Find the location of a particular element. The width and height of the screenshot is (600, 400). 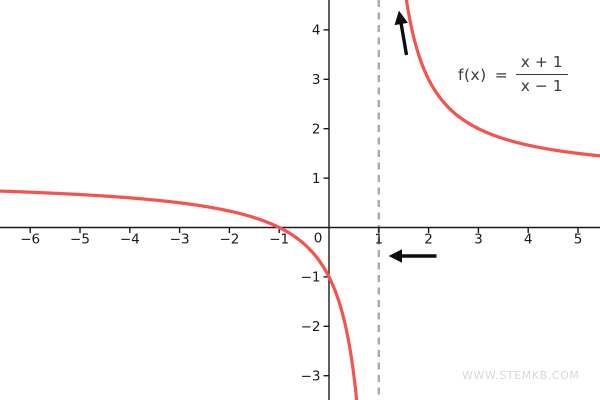

formula-numerator: x + 1 is located at coordinates (541, 64).